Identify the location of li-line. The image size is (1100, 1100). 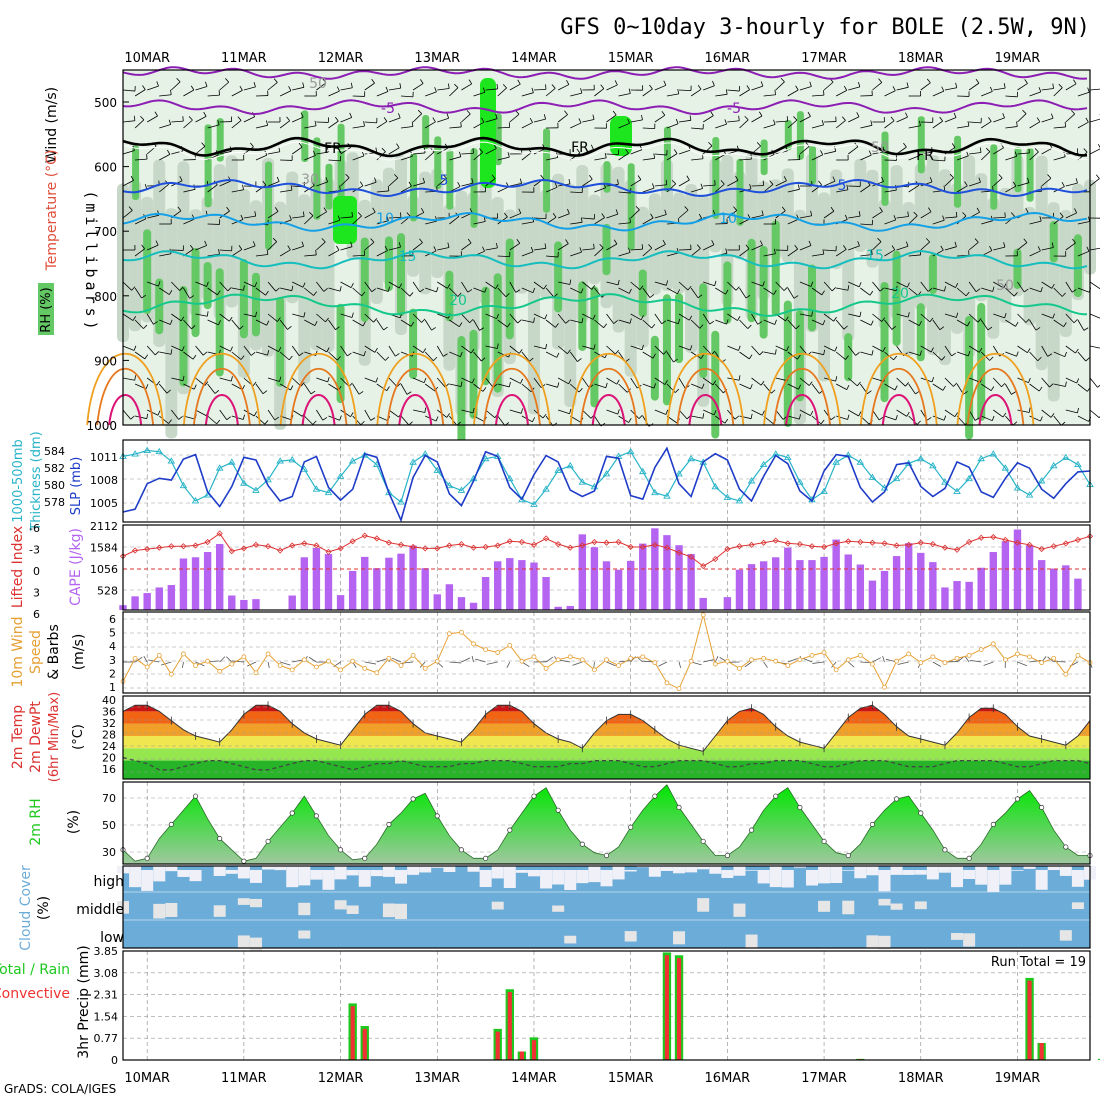
(606, 549).